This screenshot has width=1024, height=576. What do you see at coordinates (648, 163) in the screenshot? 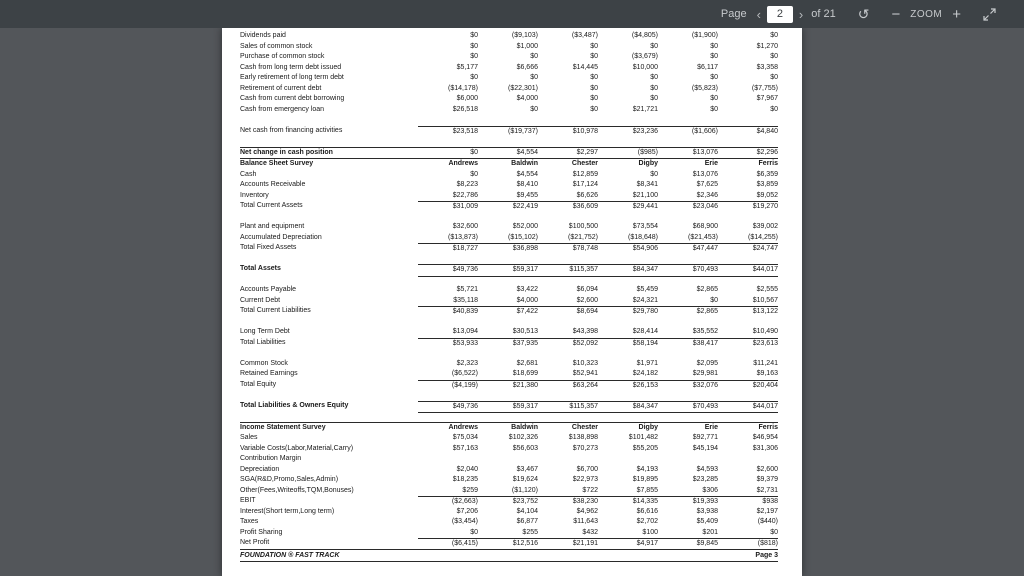
I see `column-header: Digby` at bounding box center [648, 163].